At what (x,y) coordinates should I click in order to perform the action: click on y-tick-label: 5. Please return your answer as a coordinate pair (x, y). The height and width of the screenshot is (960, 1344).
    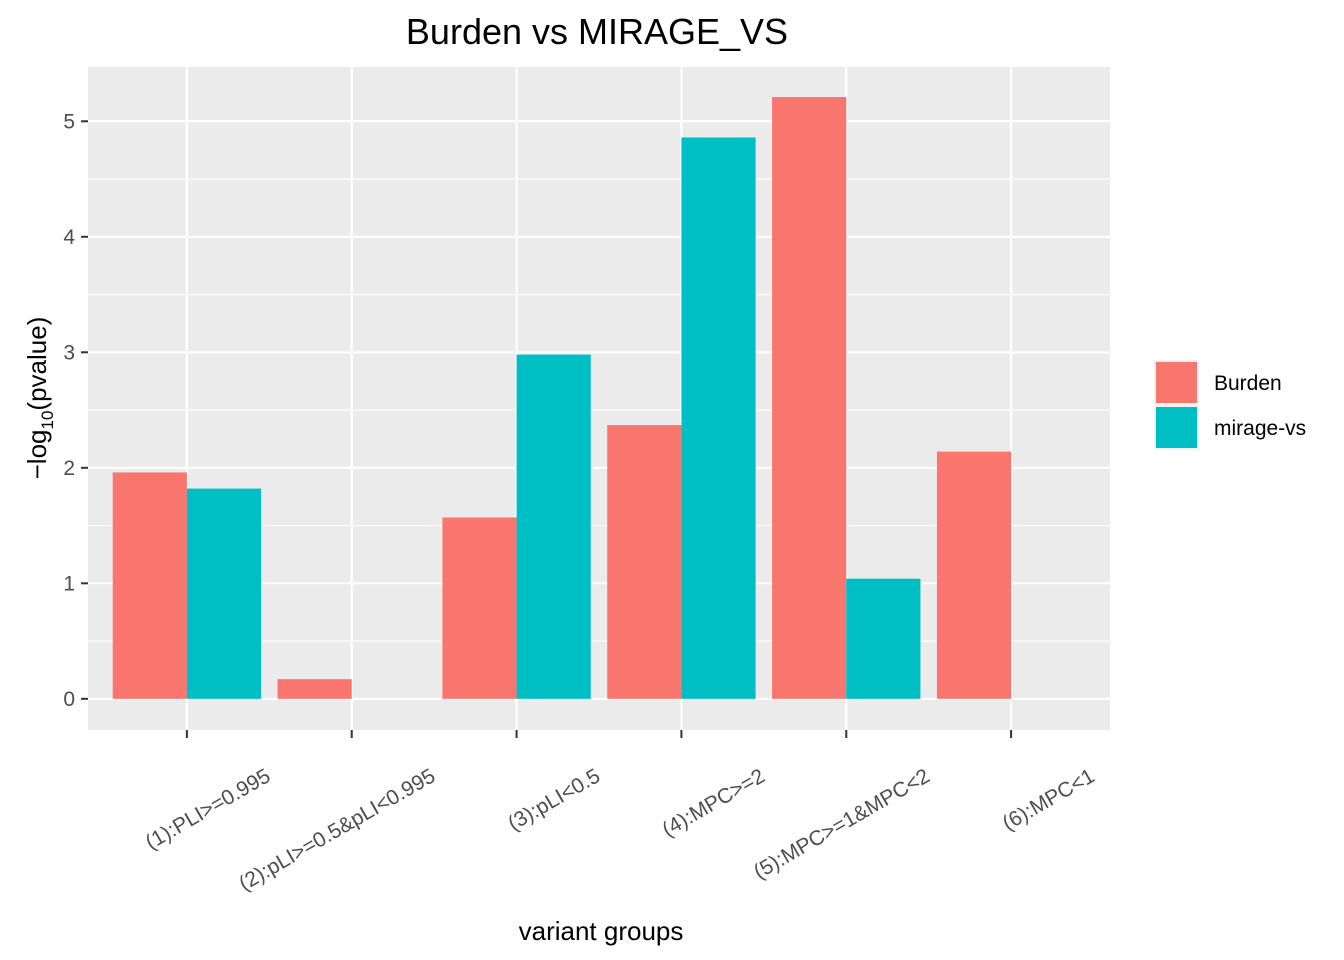
    Looking at the image, I should click on (69, 121).